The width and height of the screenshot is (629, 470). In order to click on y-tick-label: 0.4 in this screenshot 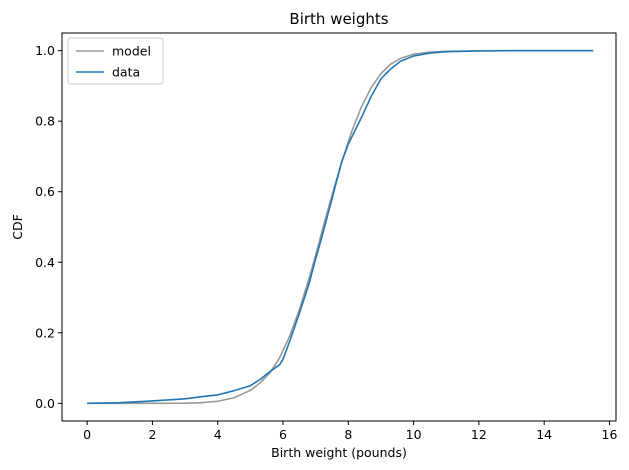, I will do `click(45, 262)`.